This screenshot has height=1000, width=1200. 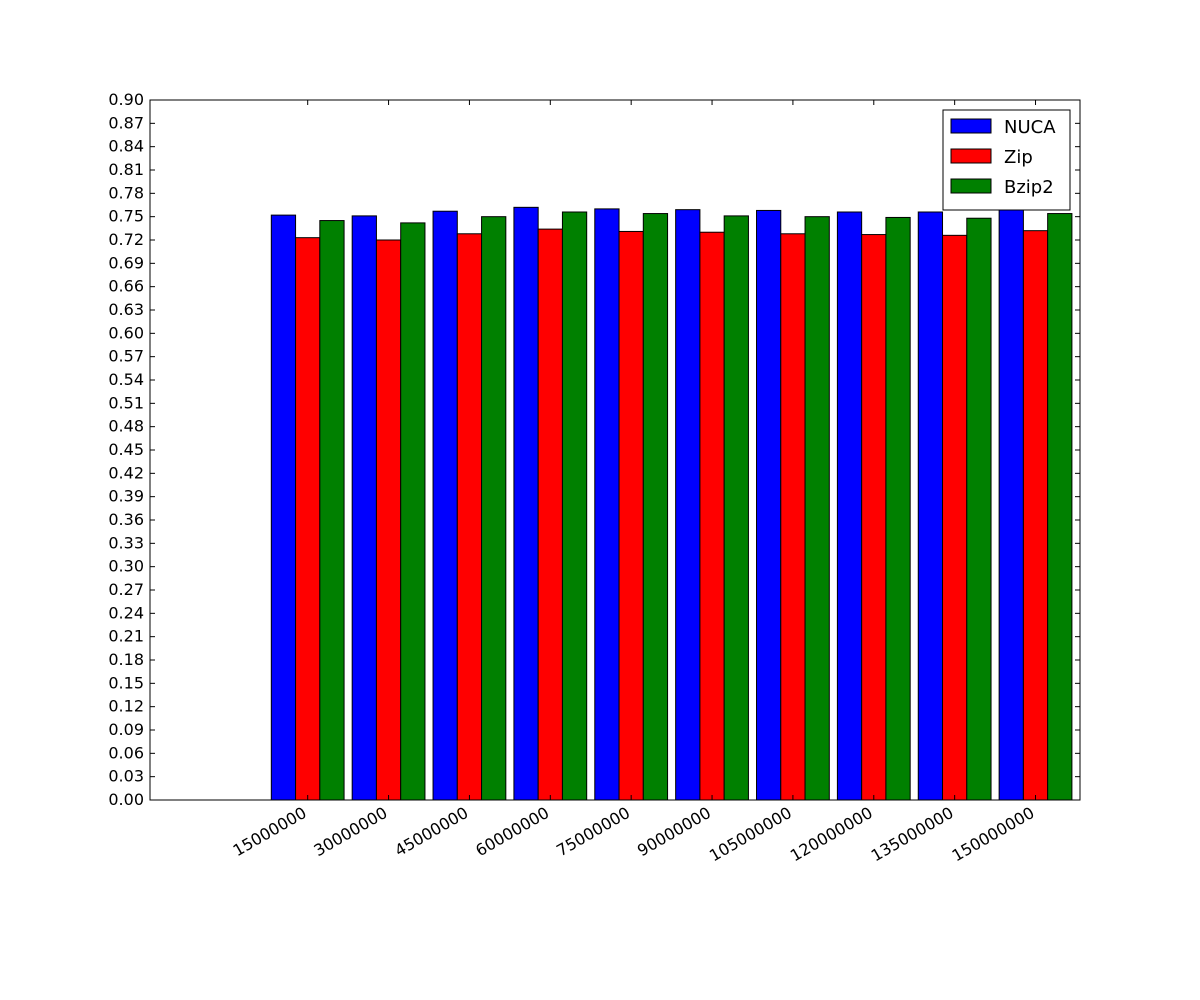 I want to click on legend-swatch-nuca, so click(x=971, y=126).